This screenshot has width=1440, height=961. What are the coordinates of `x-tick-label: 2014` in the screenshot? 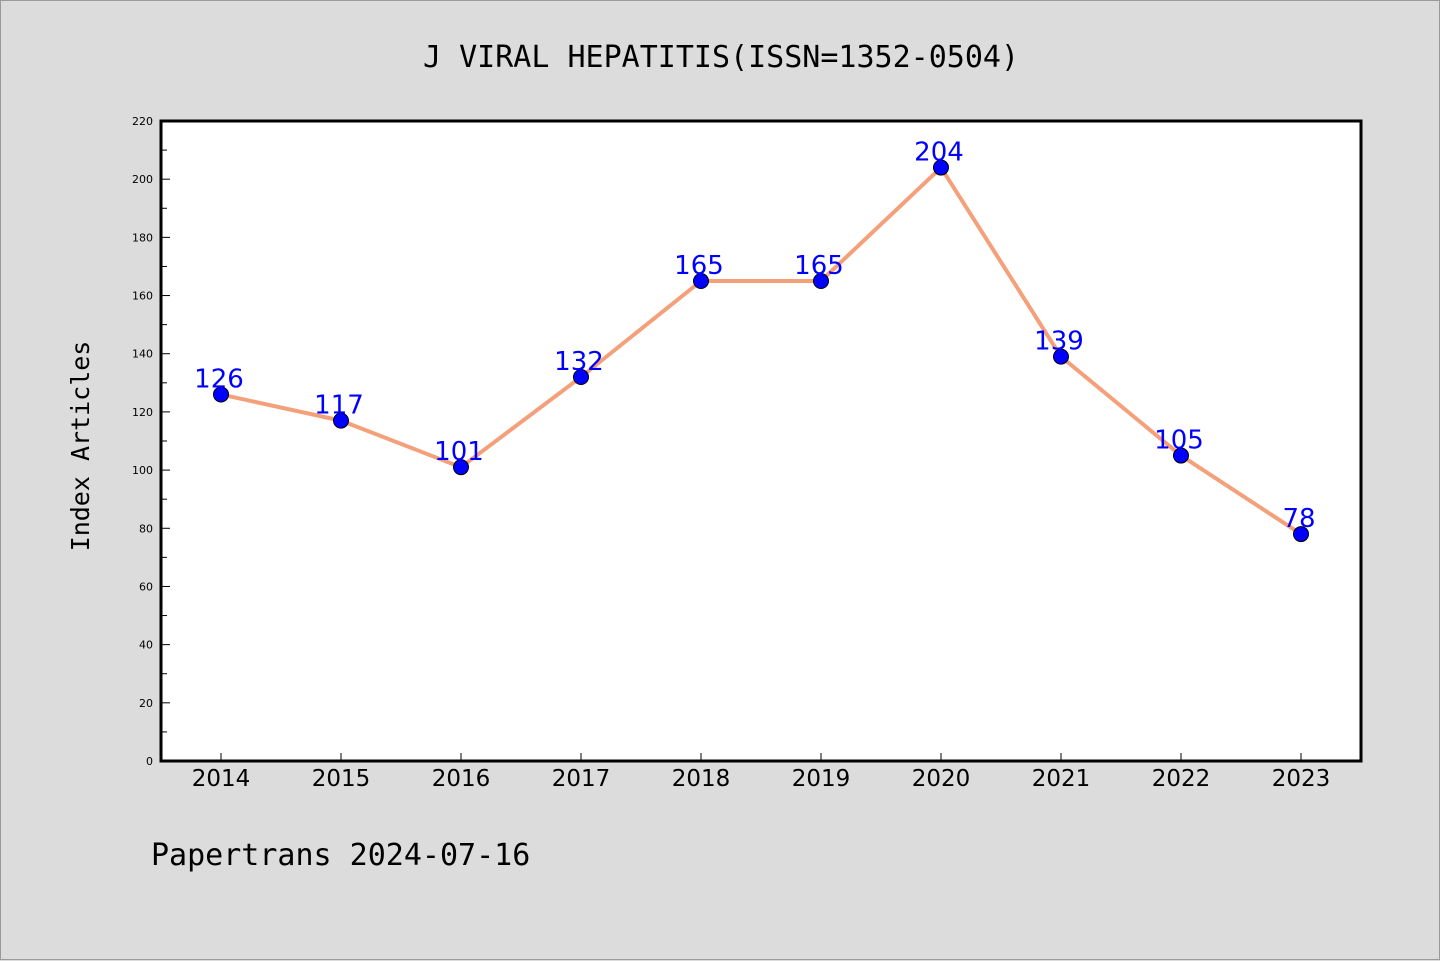 It's located at (221, 779).